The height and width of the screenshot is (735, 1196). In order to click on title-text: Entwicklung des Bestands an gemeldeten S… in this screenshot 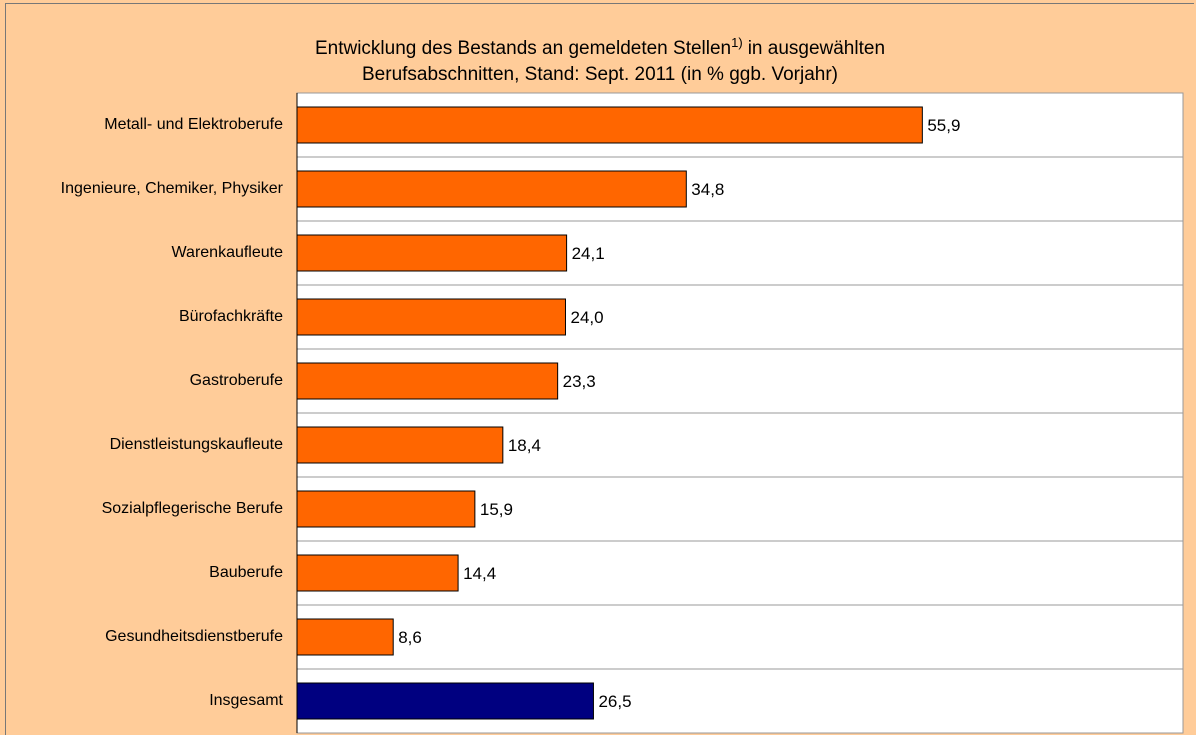, I will do `click(523, 48)`.